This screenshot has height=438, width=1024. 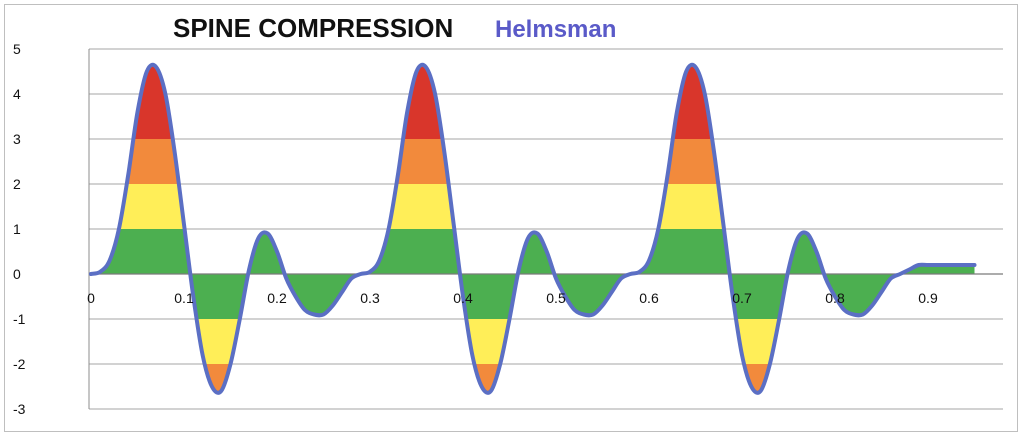 What do you see at coordinates (91, 298) in the screenshot?
I see `x-tick-label: 0` at bounding box center [91, 298].